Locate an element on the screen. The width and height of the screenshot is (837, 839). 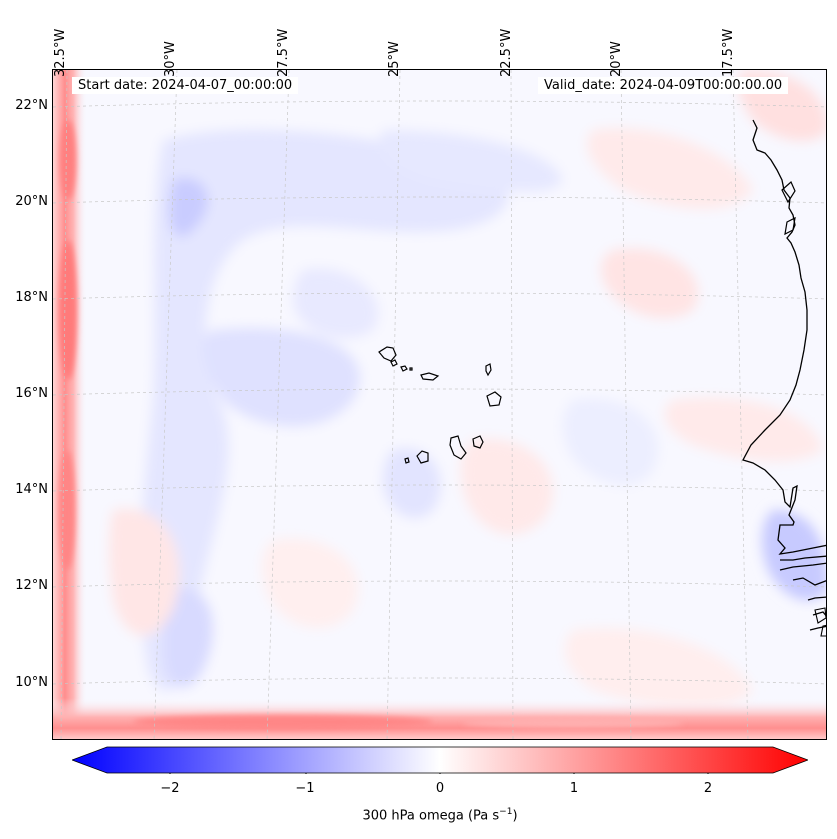
colorbar-label-exponent: −1 is located at coordinates (506, 812).